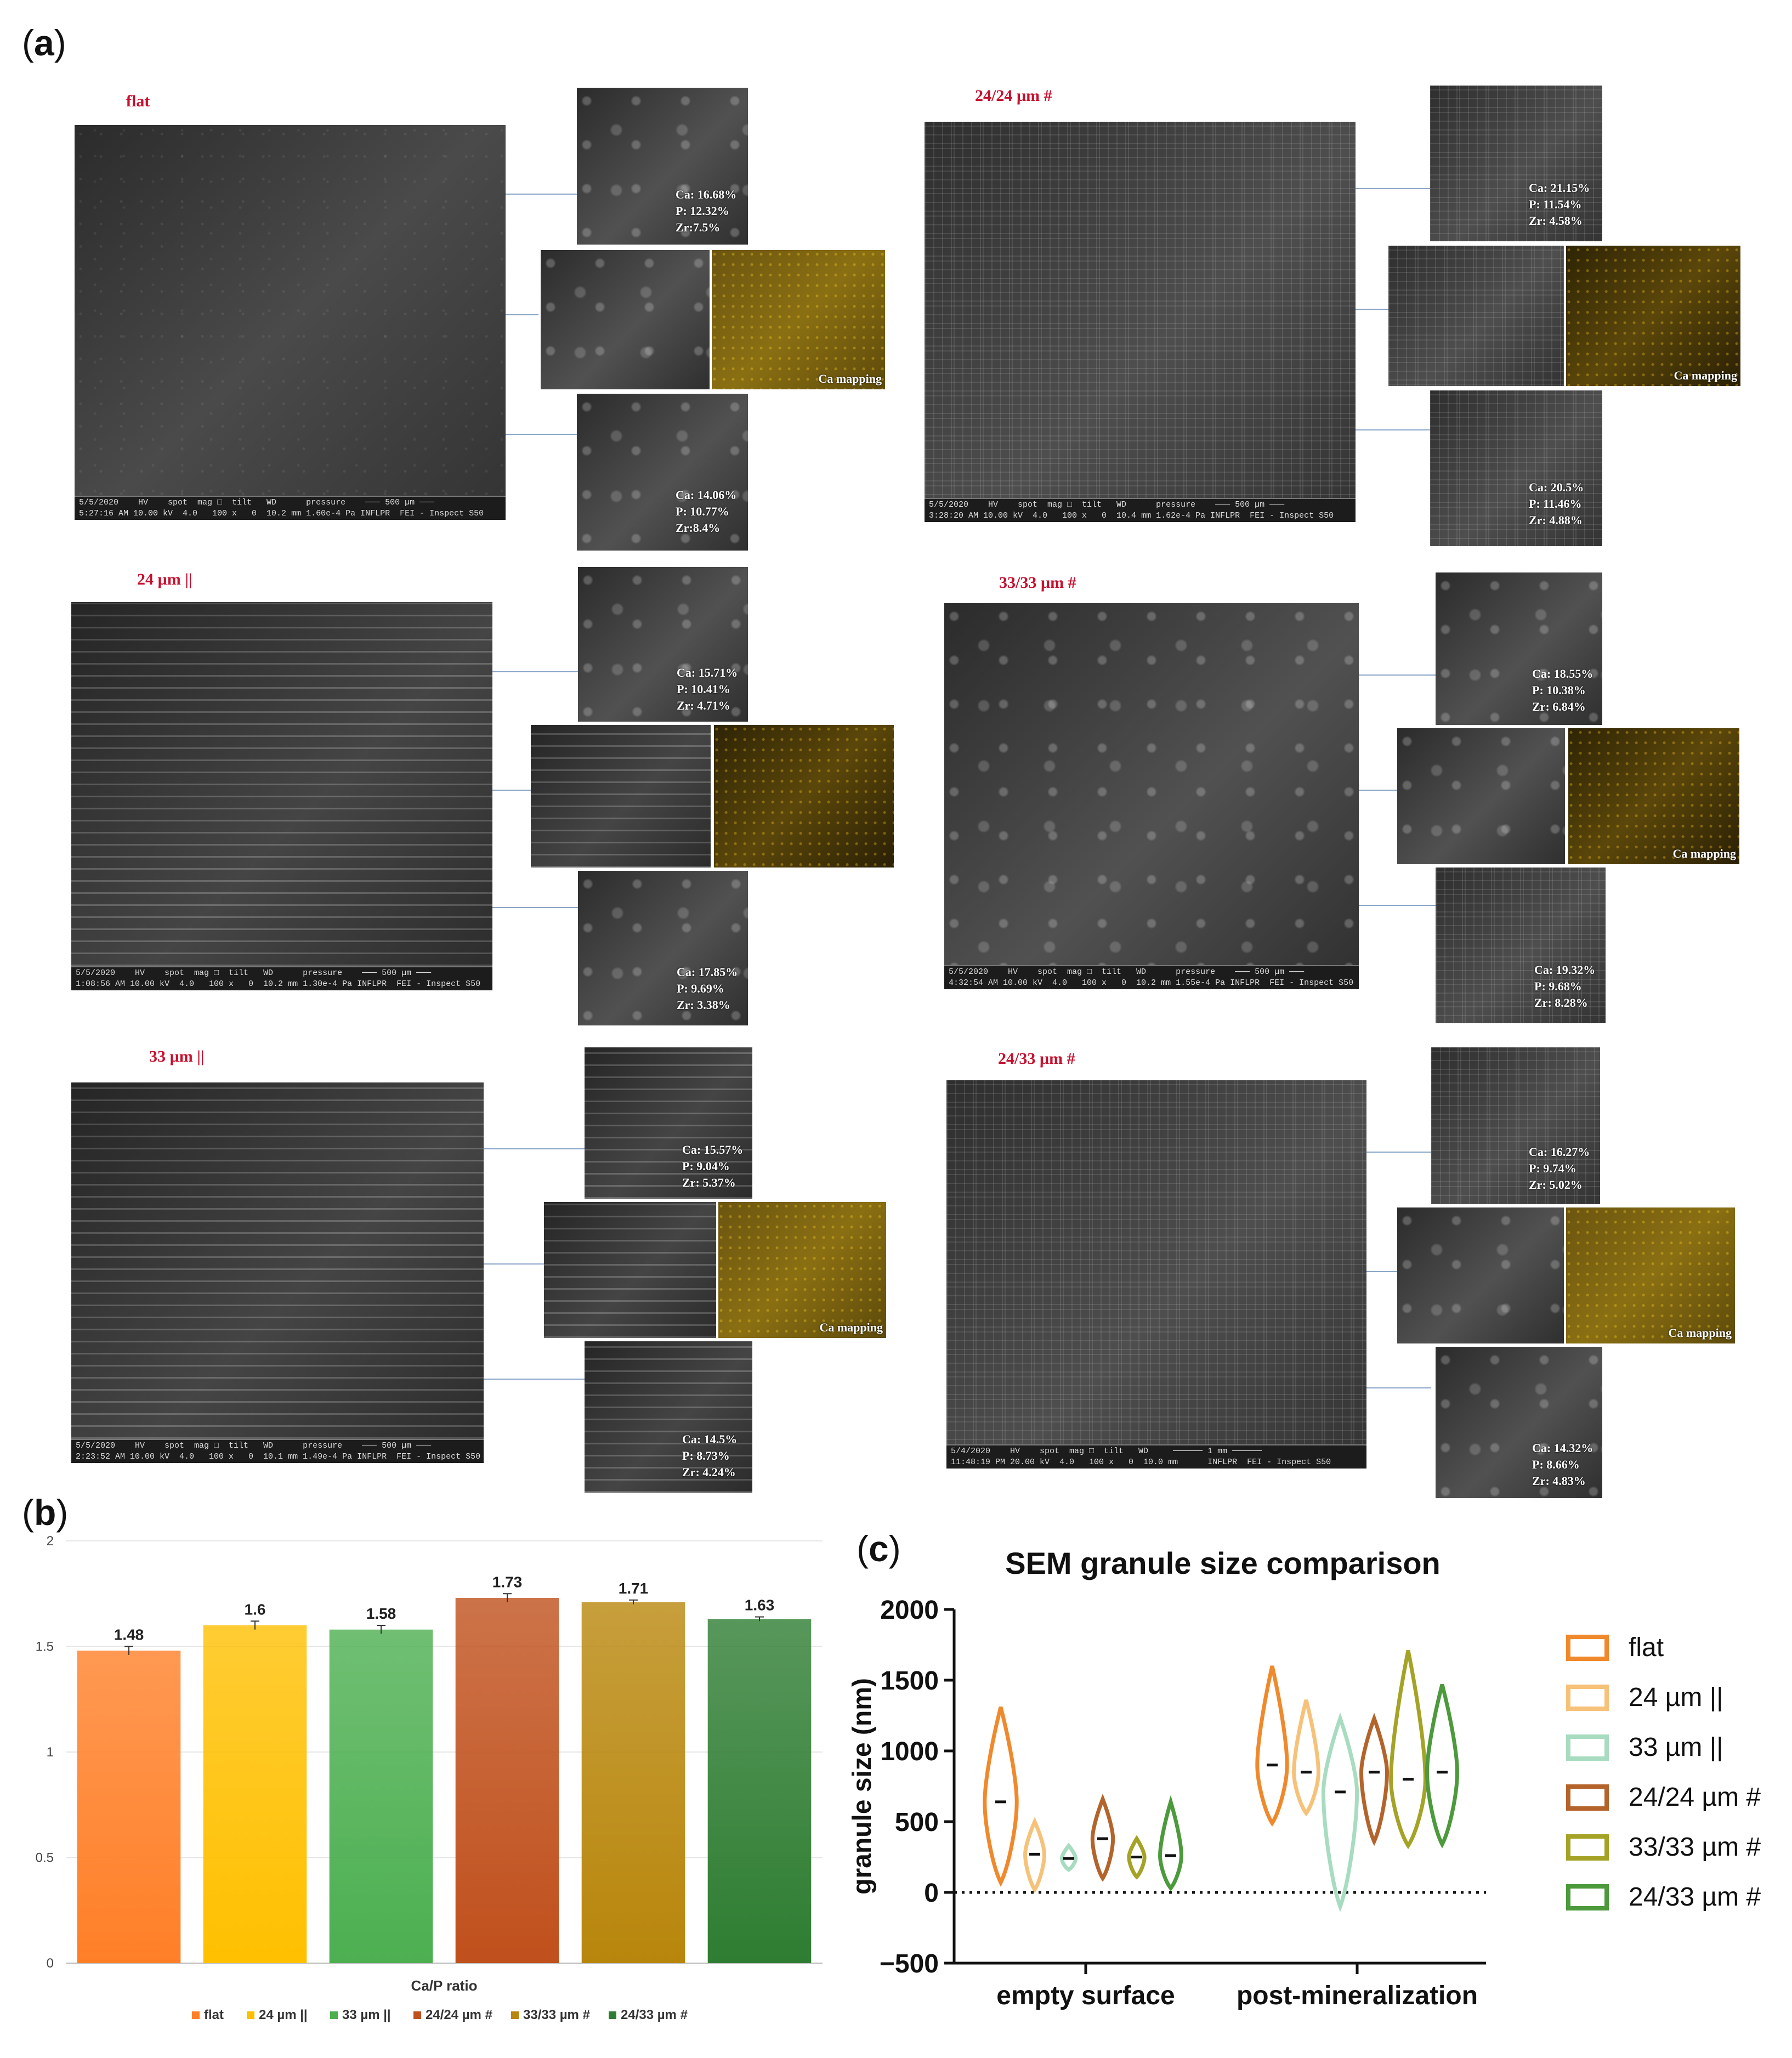 The image size is (1792, 2058). Describe the element at coordinates (255, 1609) in the screenshot. I see `bar-value-label: 1.6` at that location.